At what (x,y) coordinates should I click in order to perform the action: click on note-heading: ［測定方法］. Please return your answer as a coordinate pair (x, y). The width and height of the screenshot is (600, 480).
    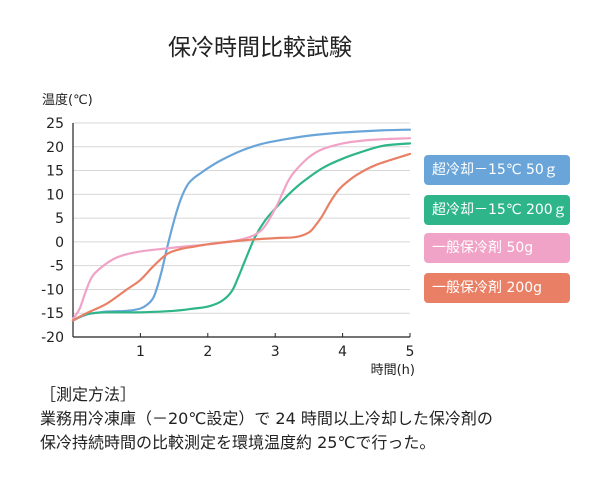
    Looking at the image, I should click on (88, 394).